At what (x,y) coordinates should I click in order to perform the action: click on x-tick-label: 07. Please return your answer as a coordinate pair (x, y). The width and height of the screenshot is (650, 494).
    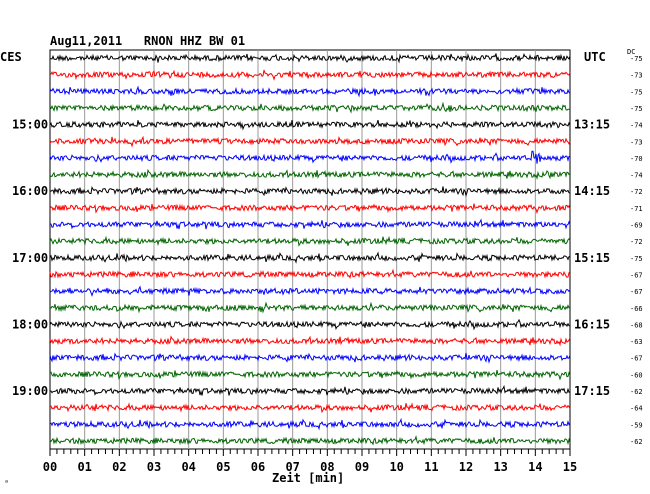
    Looking at the image, I should click on (292, 467).